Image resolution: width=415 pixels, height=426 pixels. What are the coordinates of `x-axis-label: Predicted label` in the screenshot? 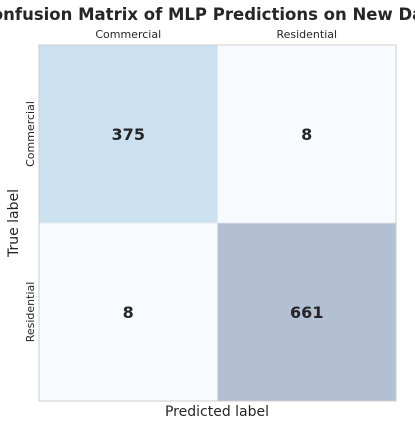 It's located at (217, 412).